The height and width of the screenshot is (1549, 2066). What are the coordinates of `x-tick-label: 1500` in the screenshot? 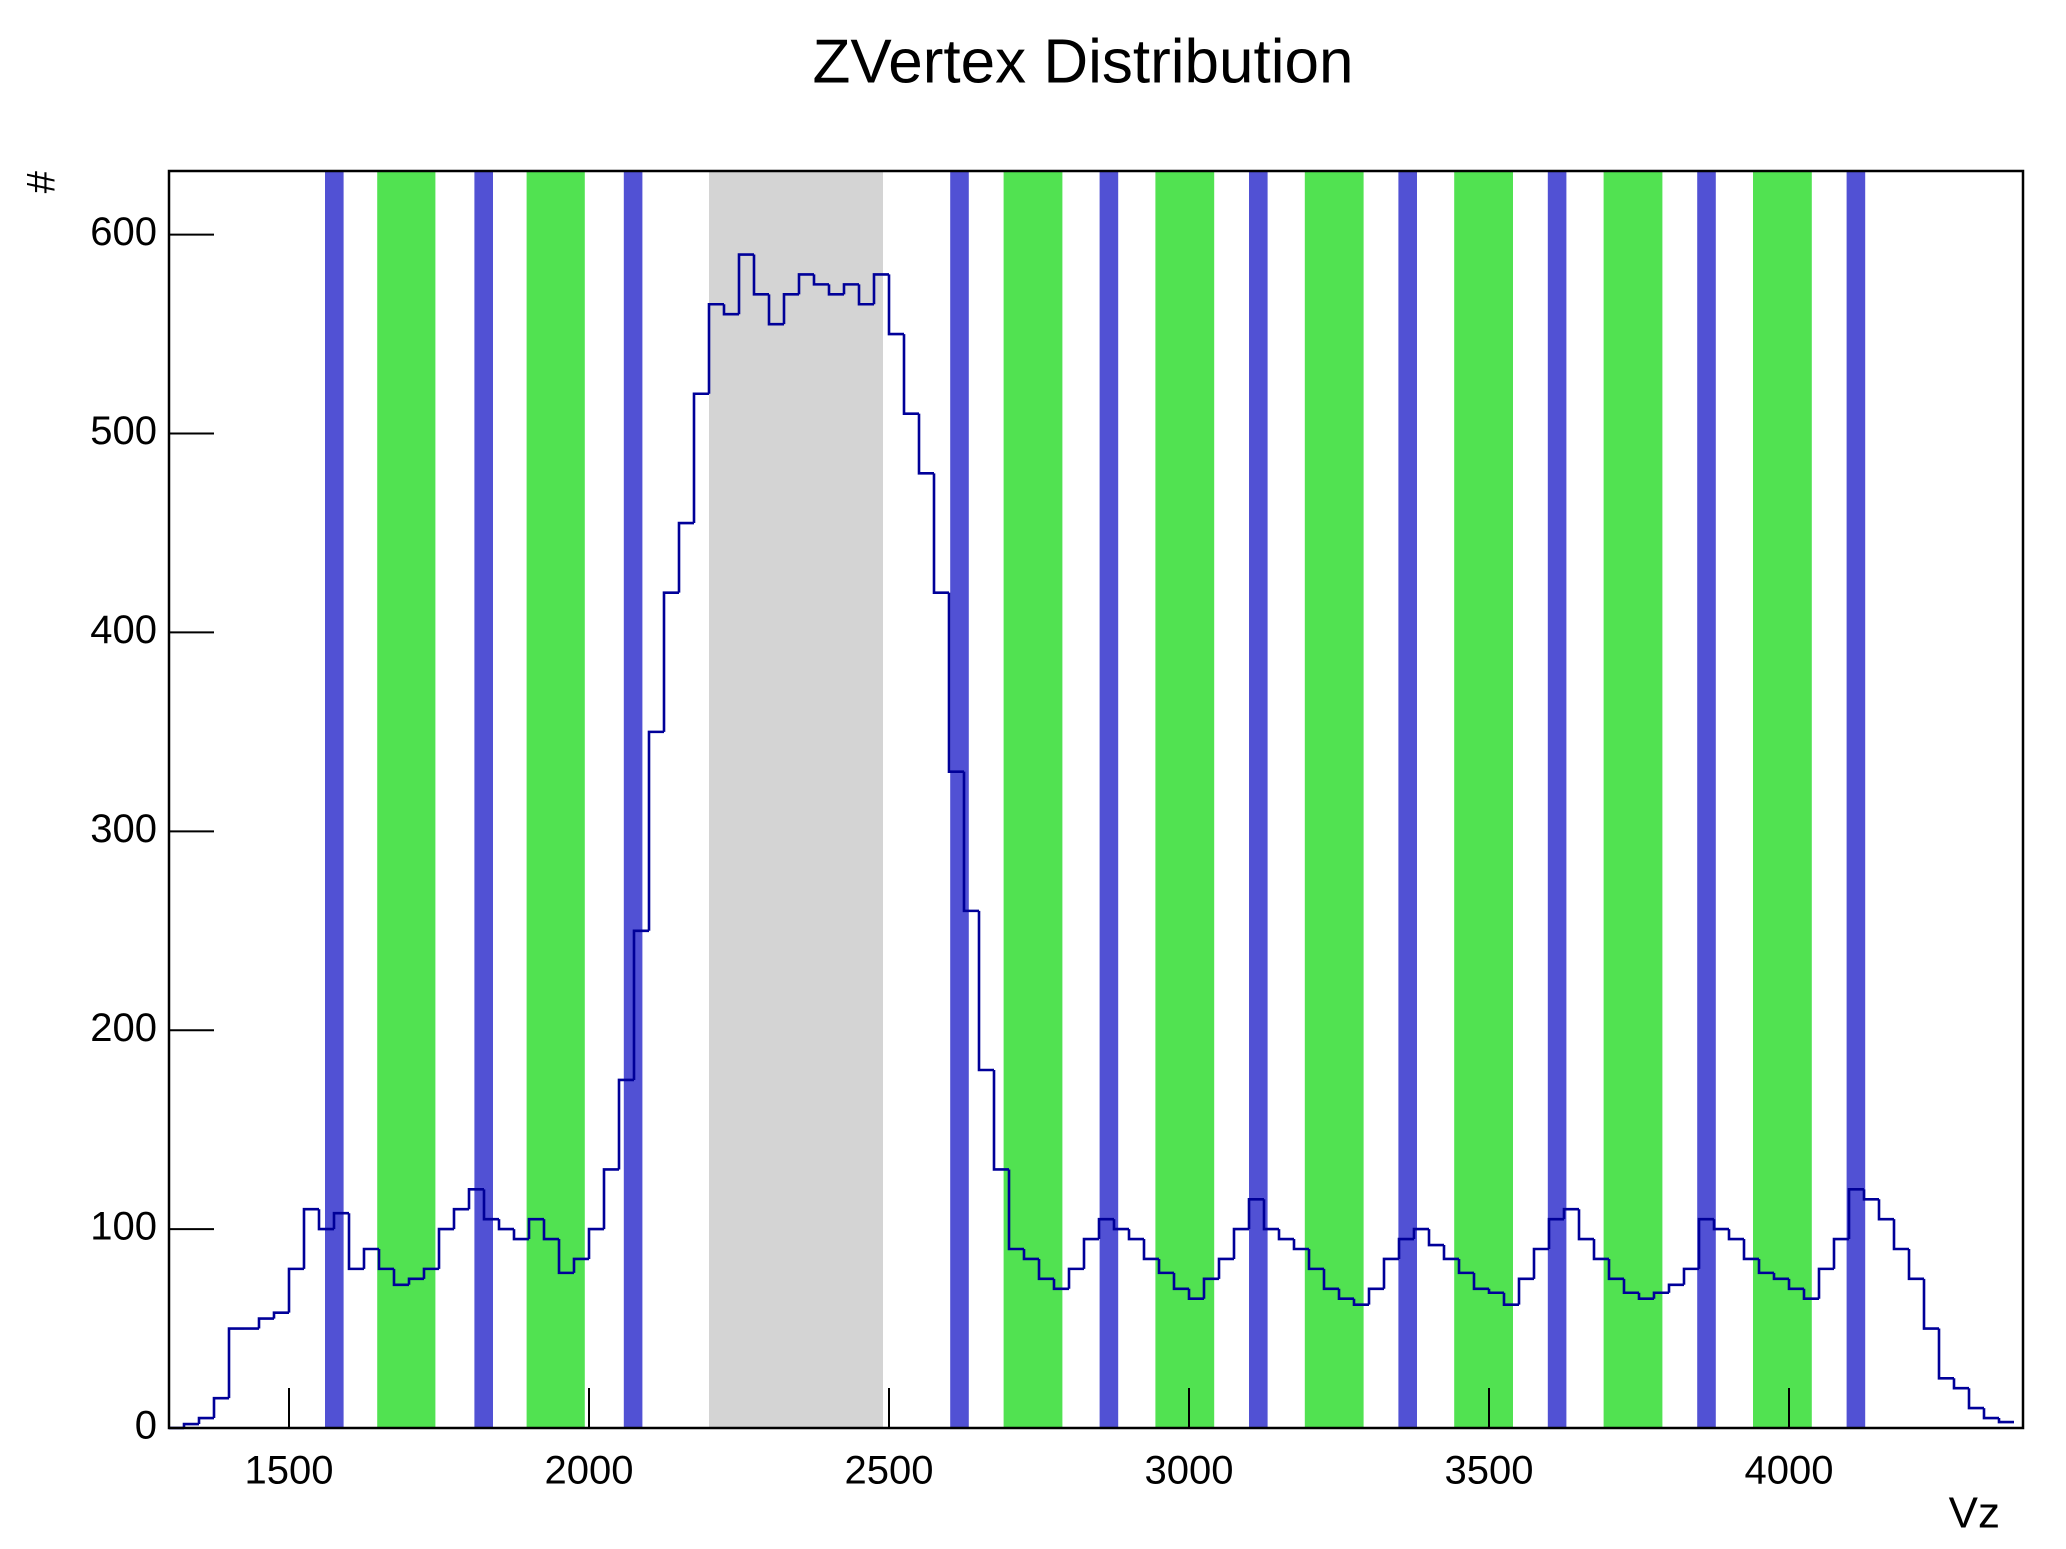 It's located at (289, 1471).